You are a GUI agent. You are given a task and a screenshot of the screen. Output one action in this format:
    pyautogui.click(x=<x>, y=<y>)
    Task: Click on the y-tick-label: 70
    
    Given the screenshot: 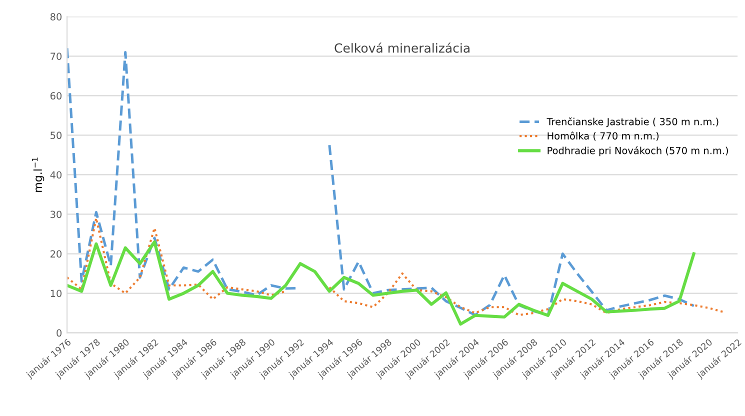 What is the action you would take?
    pyautogui.click(x=56, y=56)
    